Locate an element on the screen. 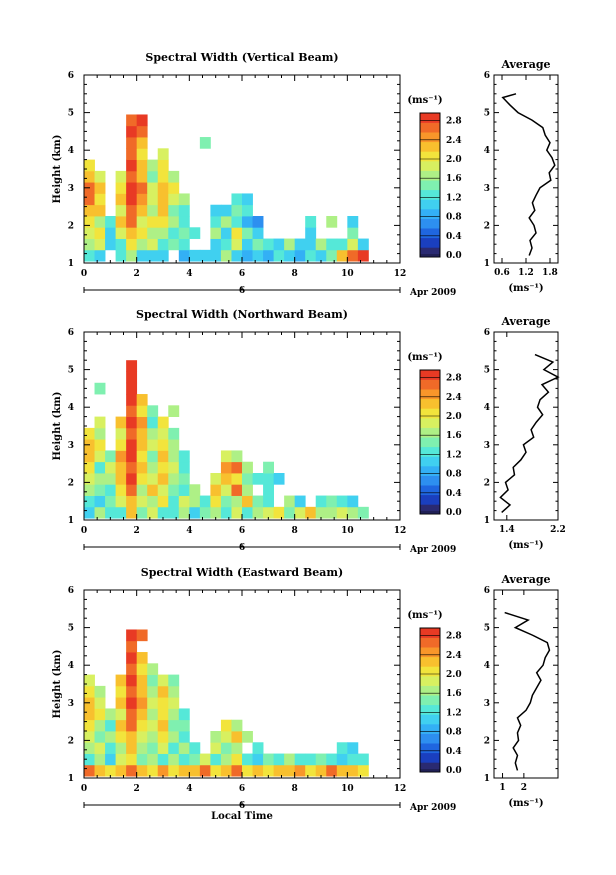 The image size is (616, 875). profile-x-label: (ms⁻¹) is located at coordinates (525, 803).